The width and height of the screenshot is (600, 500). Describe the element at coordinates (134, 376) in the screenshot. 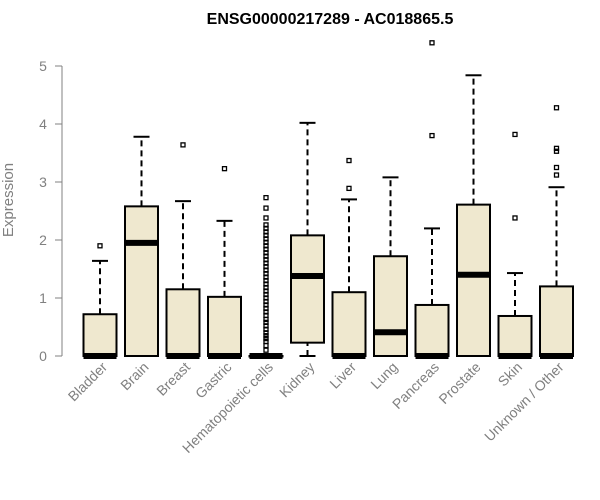

I see `x-tick-label: Brain` at that location.